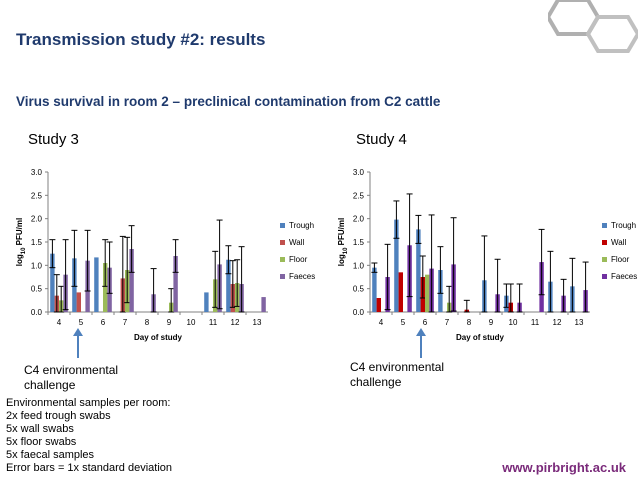  Describe the element at coordinates (593, 26) in the screenshot. I see `hexagon-logo-icon` at that location.